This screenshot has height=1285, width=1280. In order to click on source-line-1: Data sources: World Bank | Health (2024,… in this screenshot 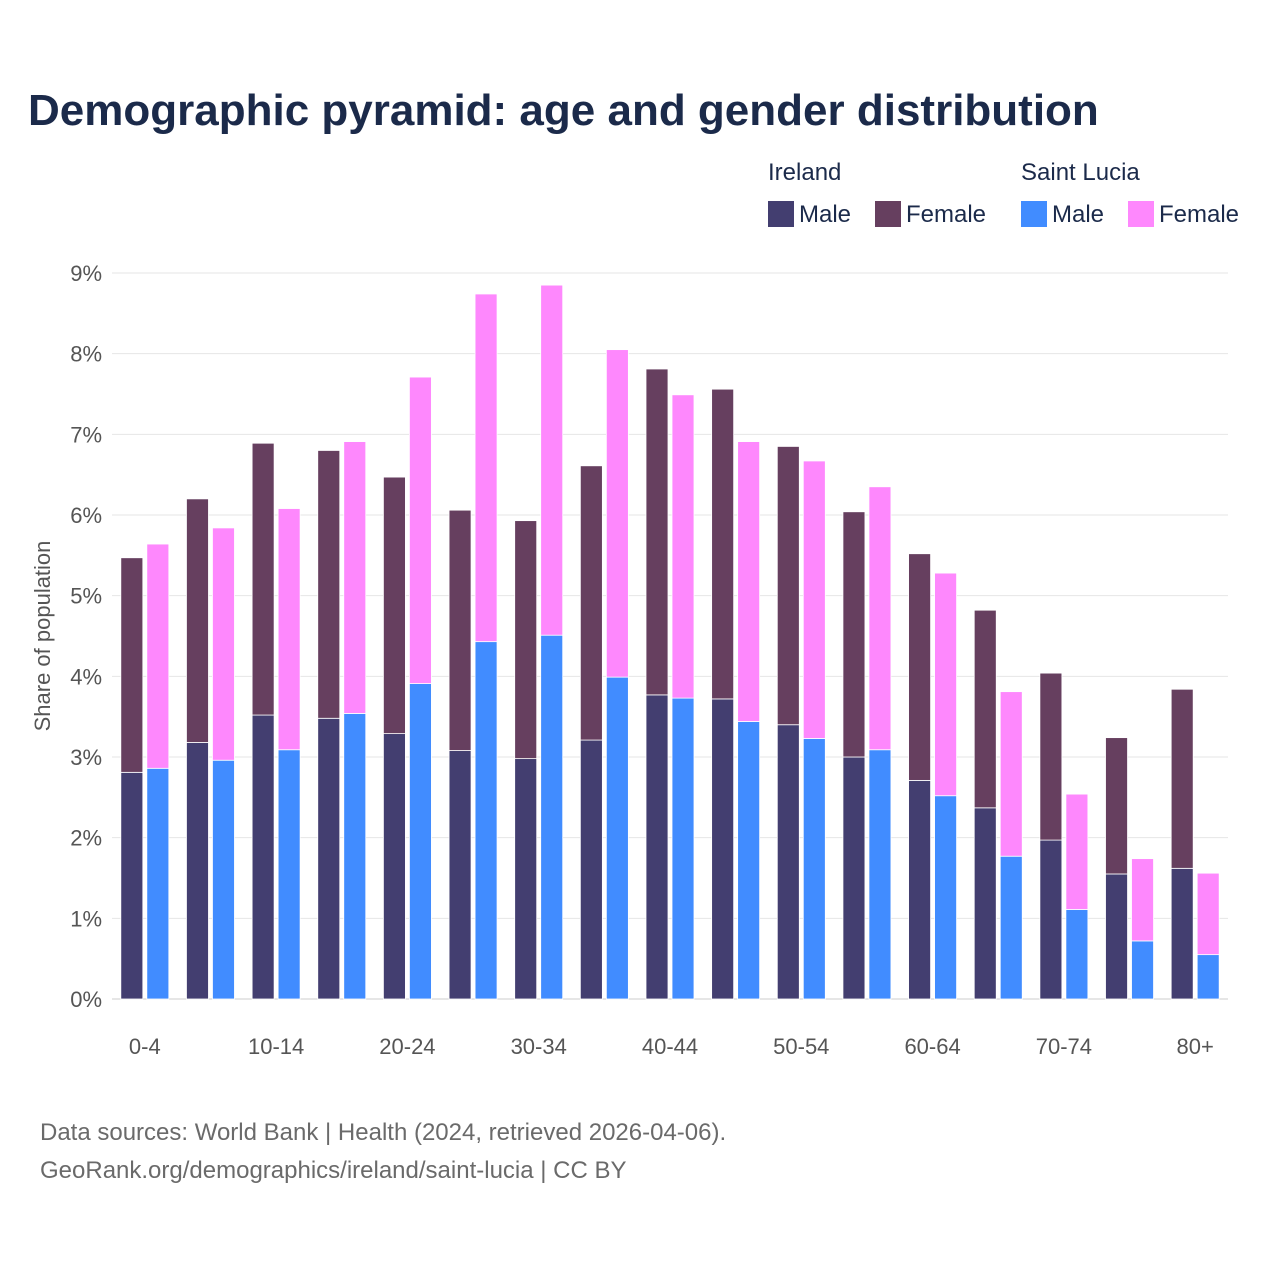, I will do `click(383, 1132)`.